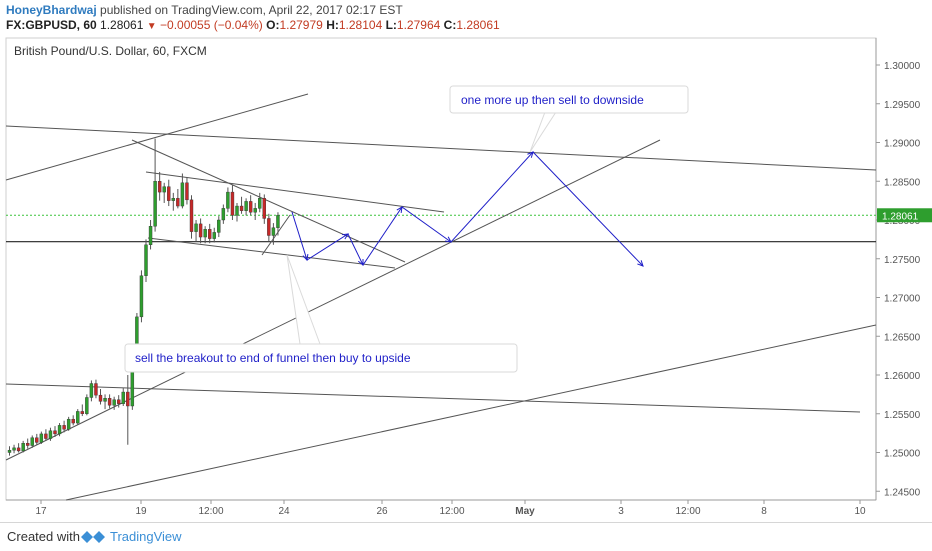 The height and width of the screenshot is (551, 932). What do you see at coordinates (51, 25) in the screenshot?
I see `symbol-label: FX:GBPUSD, 60` at bounding box center [51, 25].